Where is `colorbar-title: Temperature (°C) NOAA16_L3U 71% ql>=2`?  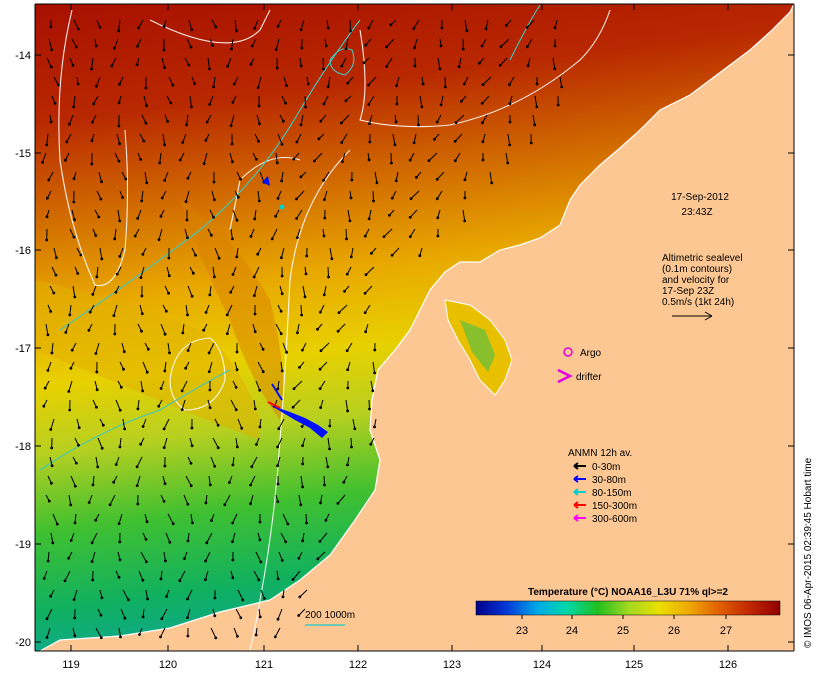 colorbar-title: Temperature (°C) NOAA16_L3U 71% ql>=2 is located at coordinates (628, 592).